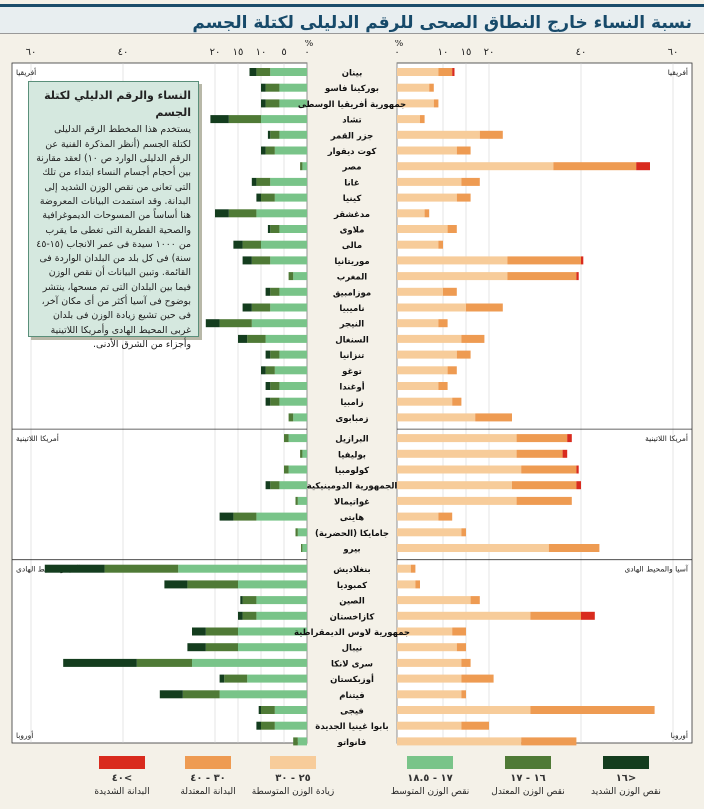 The image size is (704, 809). Describe the element at coordinates (123, 52) in the screenshot. I see `left-tick-label: ٤٠` at that location.